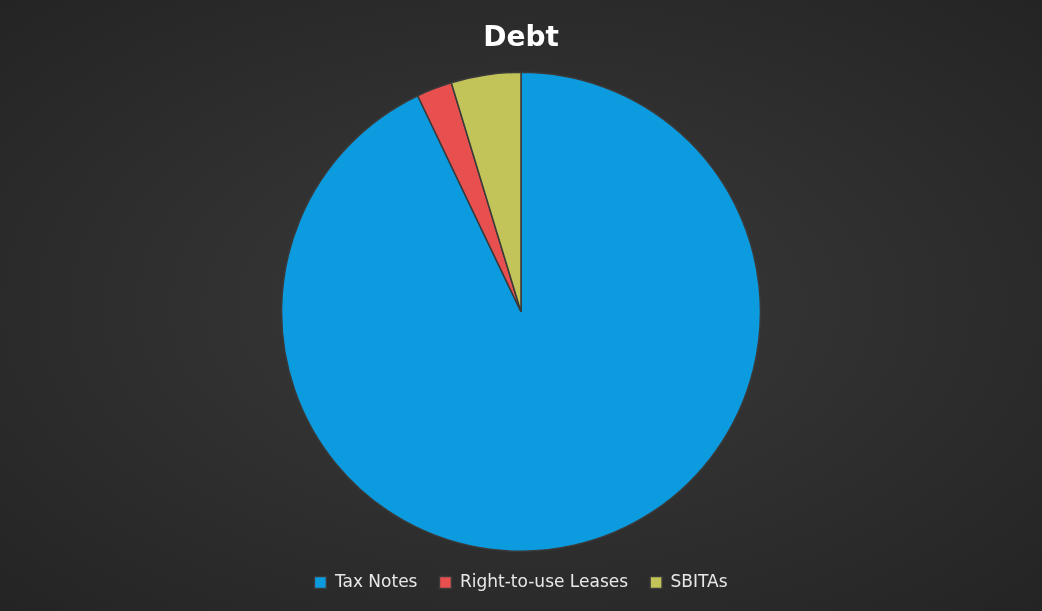 The width and height of the screenshot is (1042, 611). What do you see at coordinates (521, 37) in the screenshot?
I see `chart-title: Debt` at bounding box center [521, 37].